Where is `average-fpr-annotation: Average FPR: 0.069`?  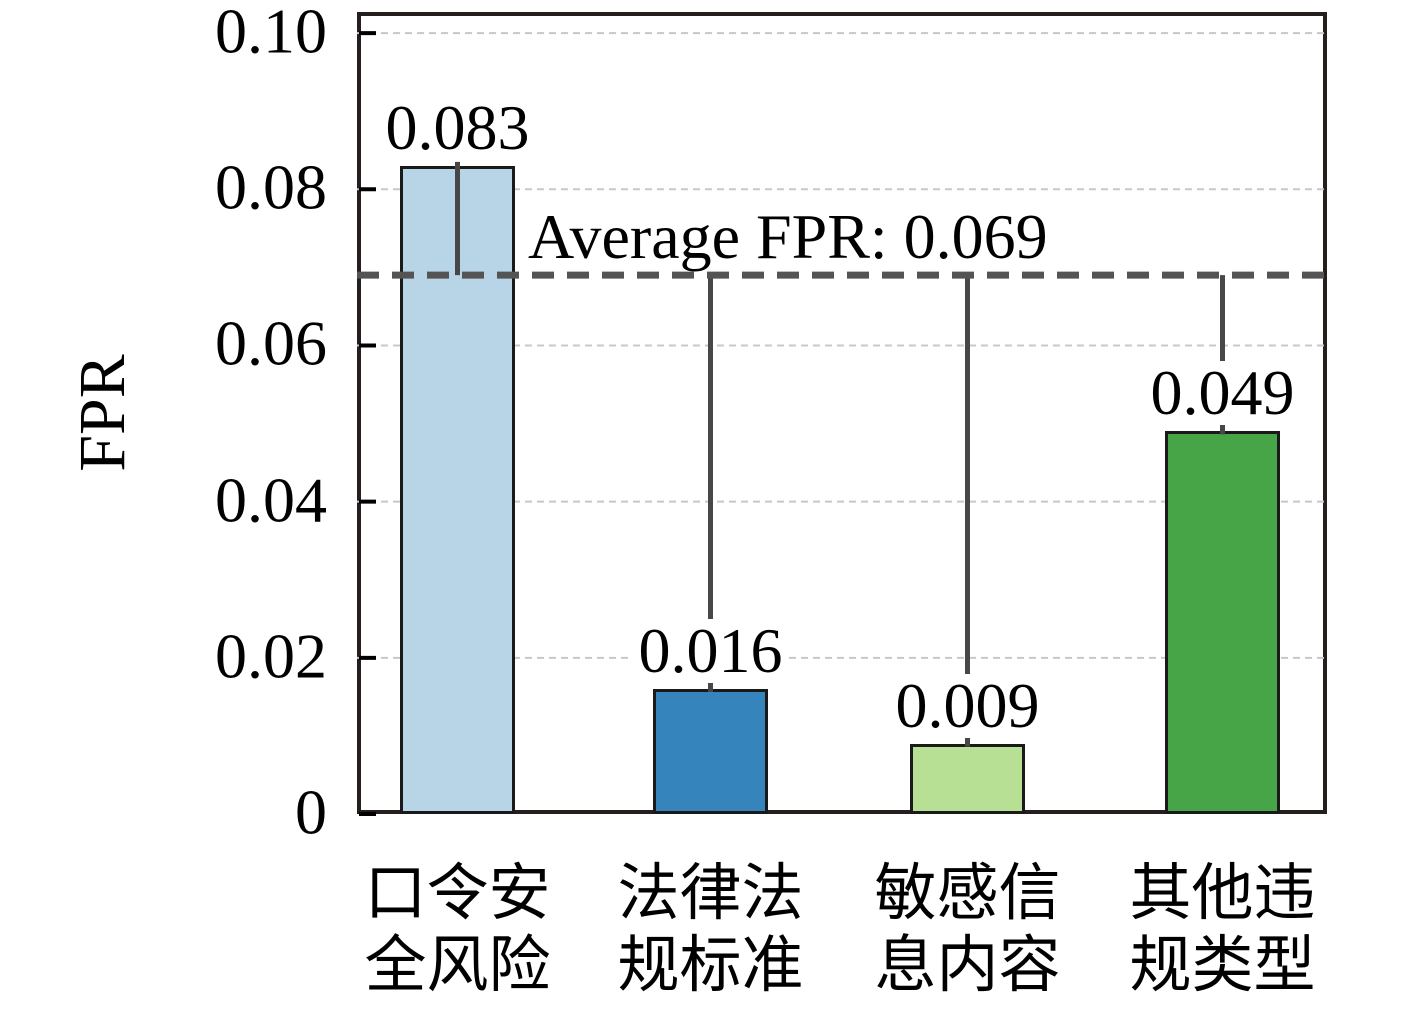
average-fpr-annotation: Average FPR: 0.069 is located at coordinates (788, 236).